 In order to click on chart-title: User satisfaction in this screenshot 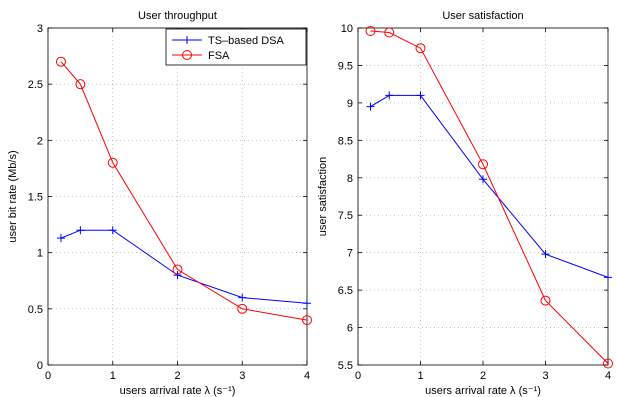, I will do `click(482, 16)`.